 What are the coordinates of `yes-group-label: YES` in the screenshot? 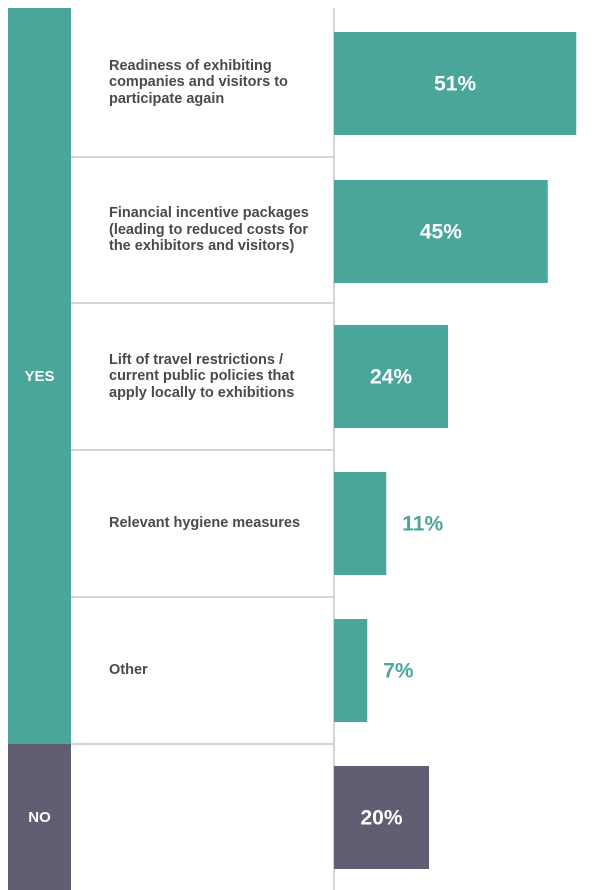 It's located at (39, 376).